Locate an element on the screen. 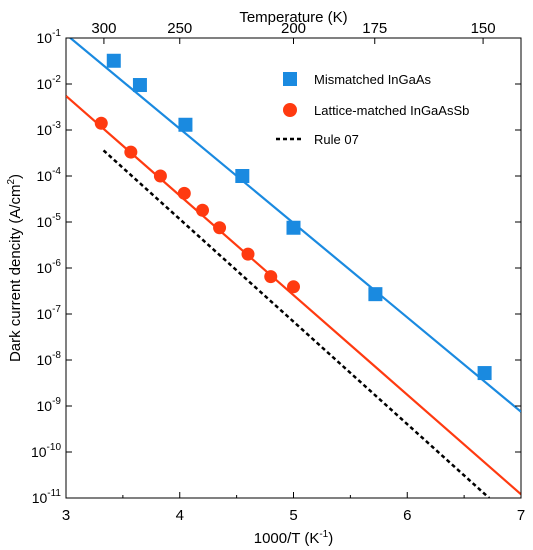 The width and height of the screenshot is (533, 550). legend-item-rule-07: Rule 07 is located at coordinates (317, 139).